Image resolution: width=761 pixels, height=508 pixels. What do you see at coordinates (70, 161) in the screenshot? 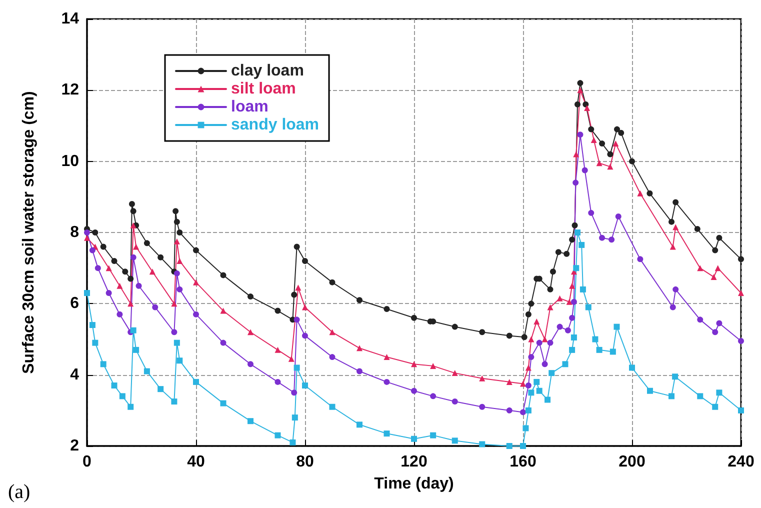
I see `y-tick-label: 10` at bounding box center [70, 161].